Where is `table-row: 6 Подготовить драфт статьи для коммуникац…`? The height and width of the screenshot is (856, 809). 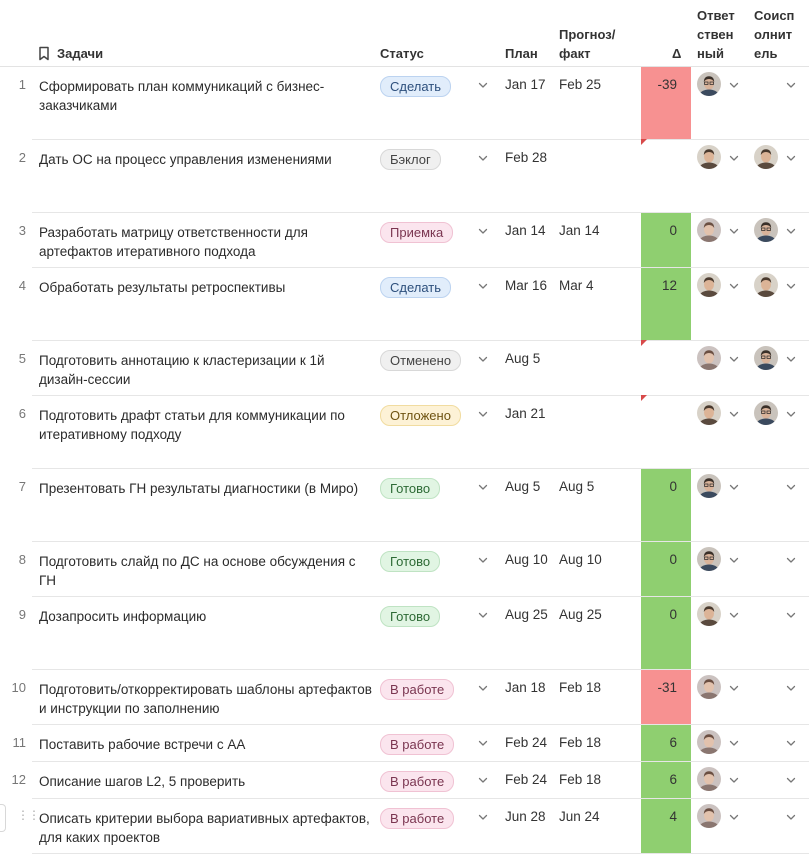
table-row: 6 Подготовить драфт статьи для коммуникац… is located at coordinates (404, 432).